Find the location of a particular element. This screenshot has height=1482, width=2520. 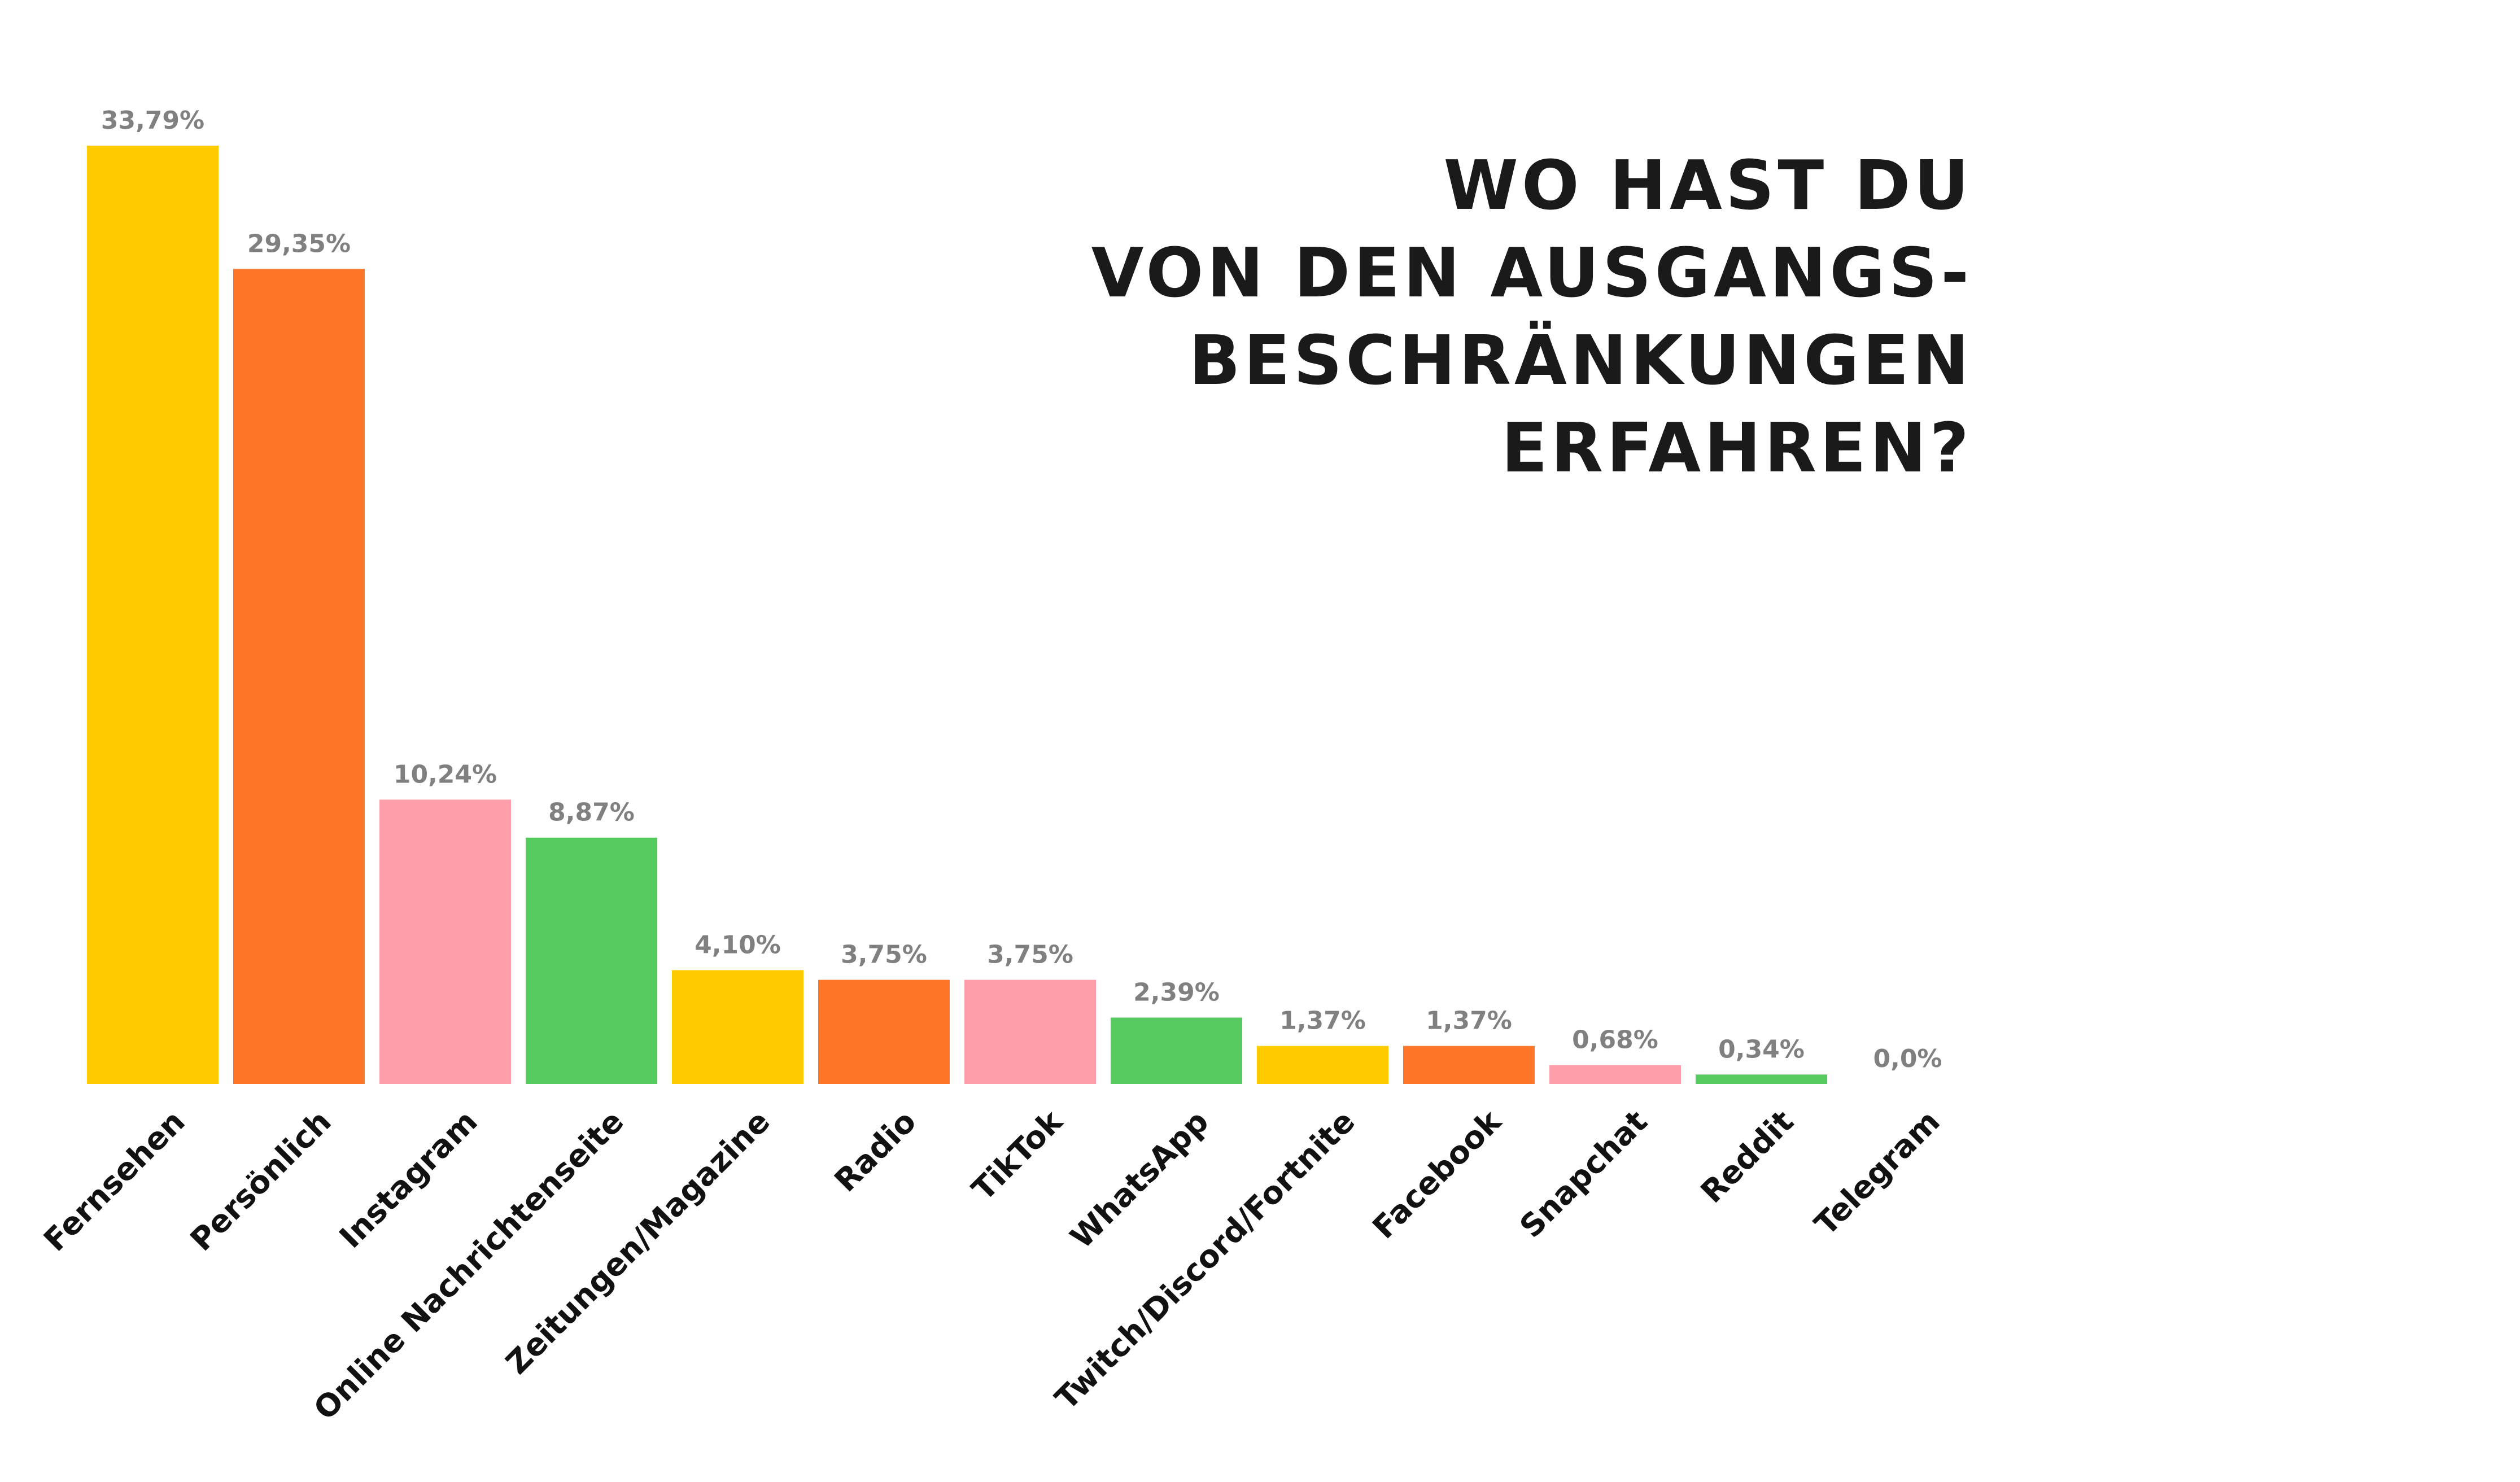

value-label-radio: 3,75% is located at coordinates (884, 955).